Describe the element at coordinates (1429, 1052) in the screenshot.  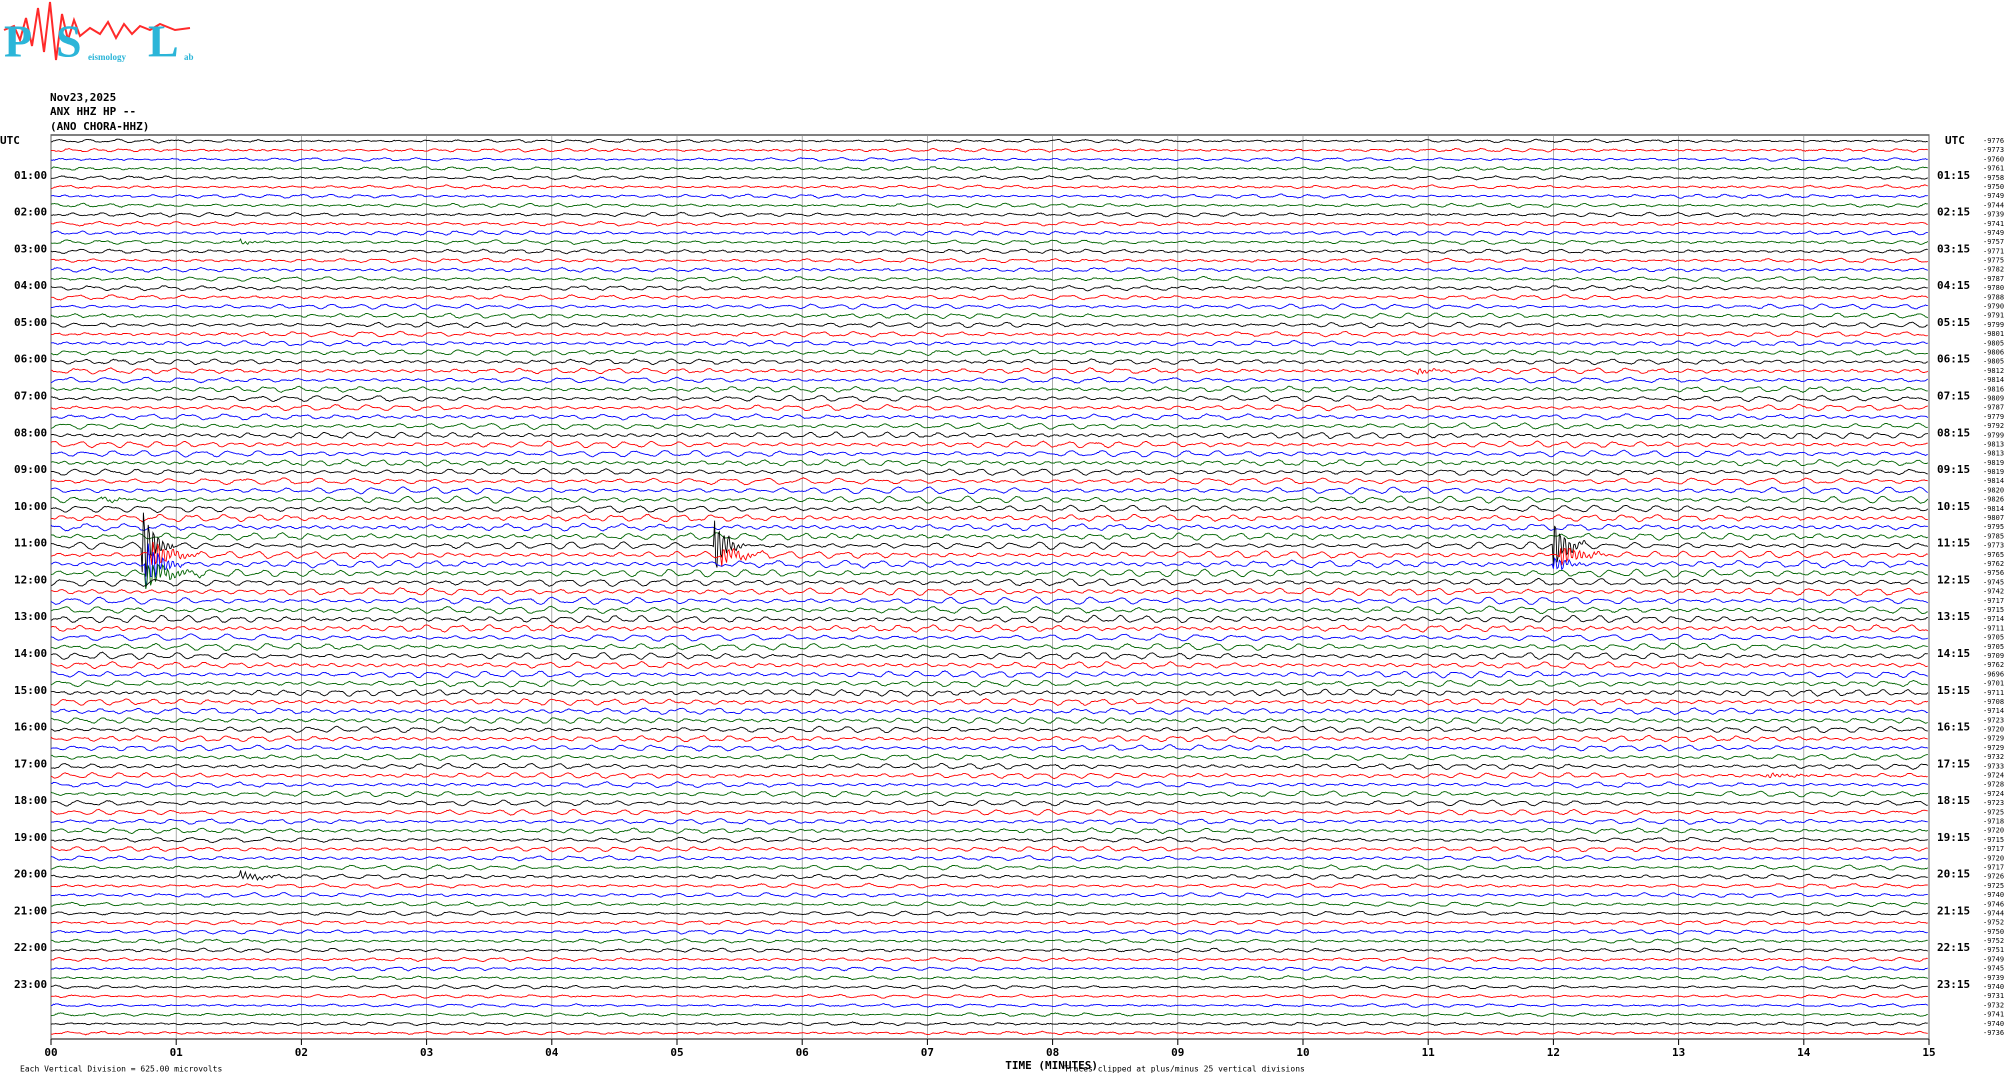
I see `x-tick-label: 11` at that location.